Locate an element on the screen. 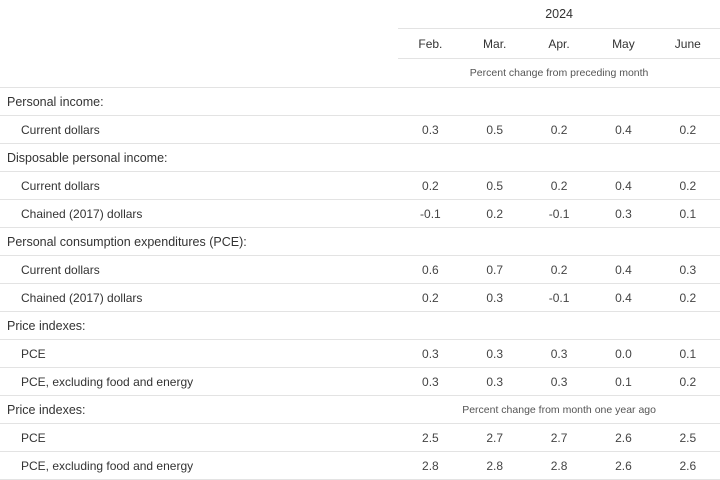  section-row: Personal consumption expenditures (PCE): is located at coordinates (360, 241).